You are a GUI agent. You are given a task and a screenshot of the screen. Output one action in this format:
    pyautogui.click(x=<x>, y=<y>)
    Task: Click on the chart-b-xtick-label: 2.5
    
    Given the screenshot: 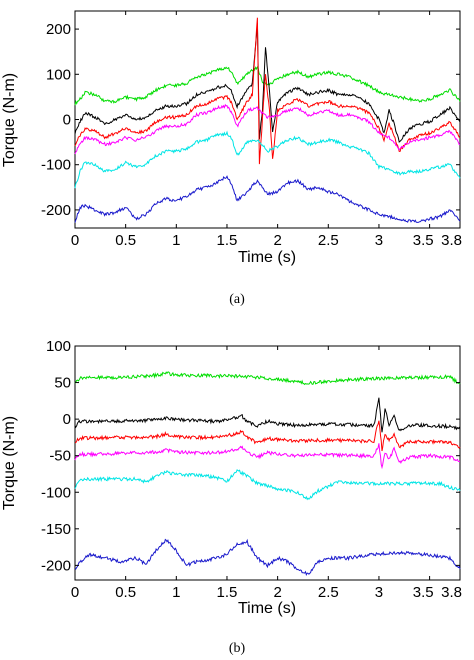 What is the action you would take?
    pyautogui.click(x=328, y=592)
    